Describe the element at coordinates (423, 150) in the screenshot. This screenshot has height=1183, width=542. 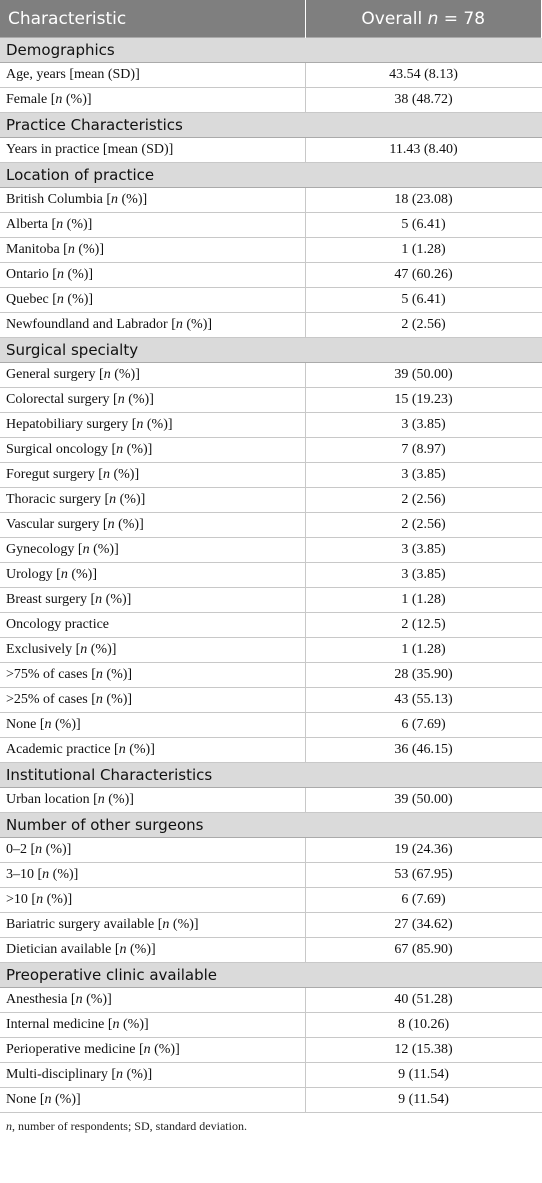
I see `row-value: 11.43 (8.40)` at that location.